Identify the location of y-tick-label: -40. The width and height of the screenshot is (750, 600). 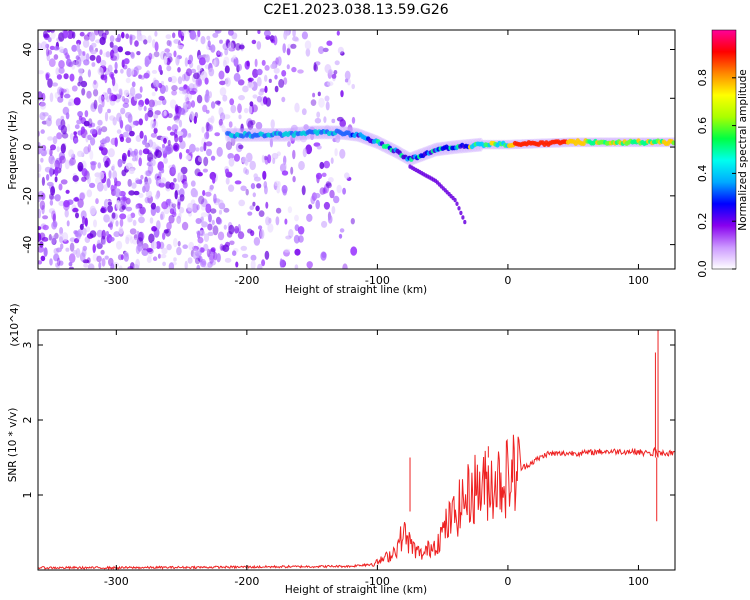
(27, 245).